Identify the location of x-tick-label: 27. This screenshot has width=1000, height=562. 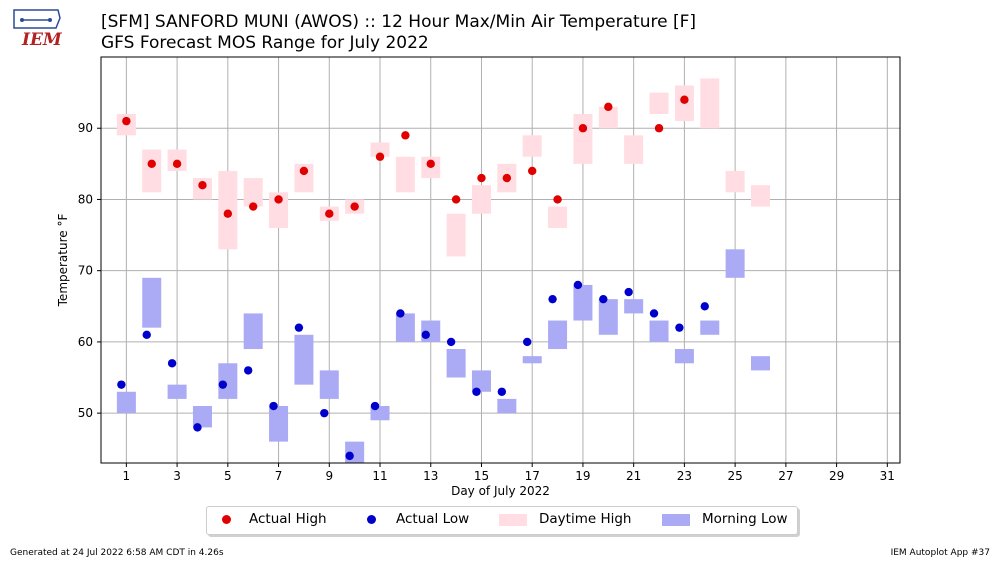
(785, 476).